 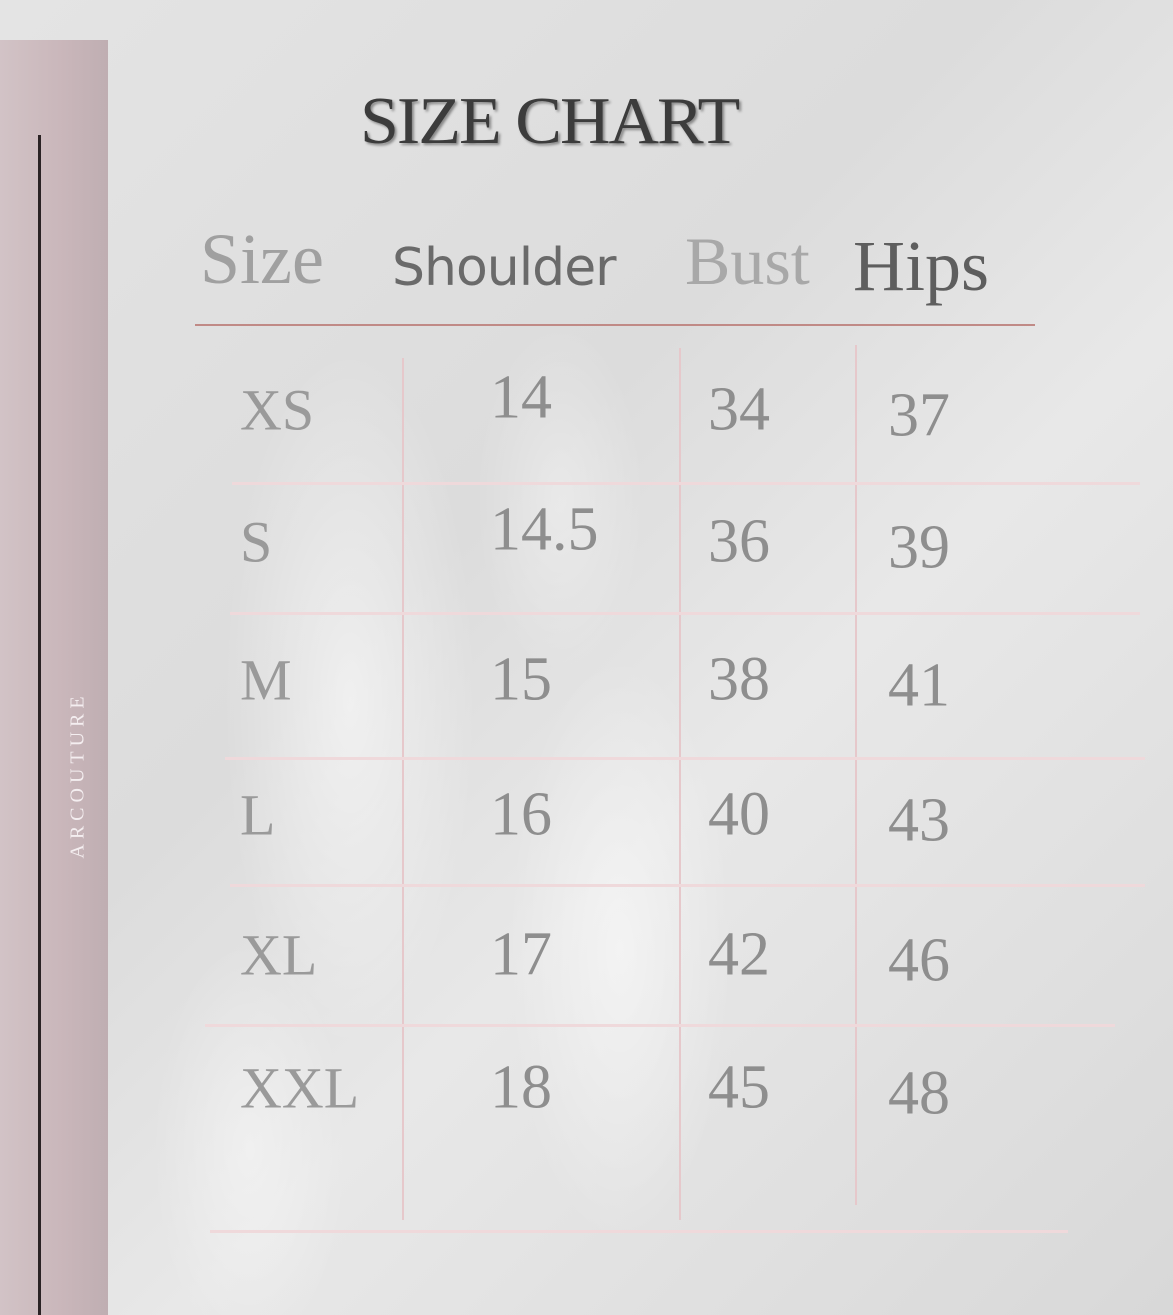 What do you see at coordinates (262, 259) in the screenshot?
I see `header-size: Size` at bounding box center [262, 259].